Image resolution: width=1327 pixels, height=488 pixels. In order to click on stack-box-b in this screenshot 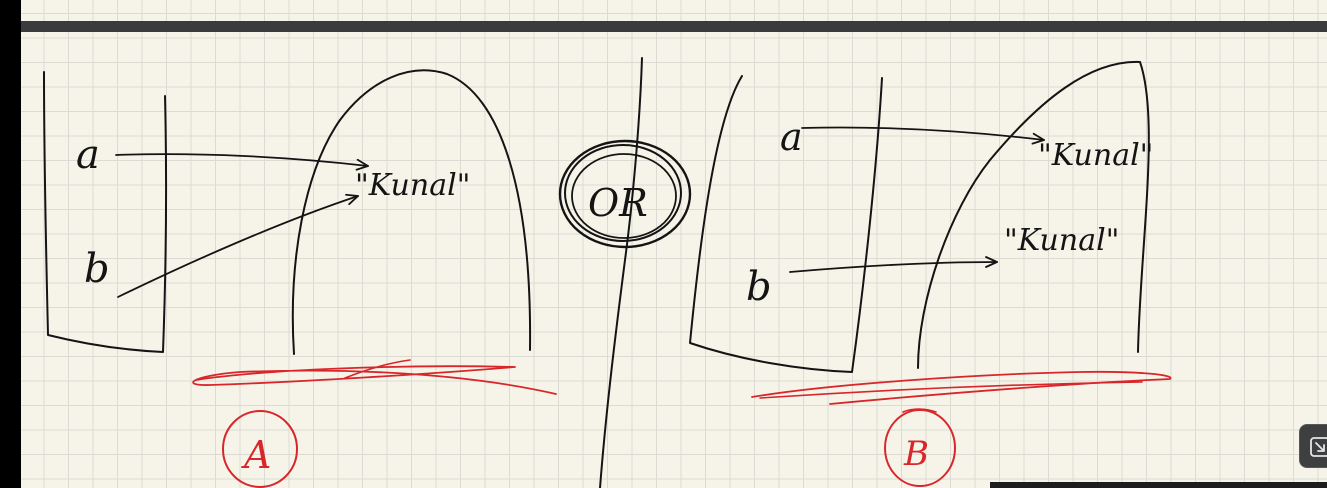, I will do `click(786, 224)`.